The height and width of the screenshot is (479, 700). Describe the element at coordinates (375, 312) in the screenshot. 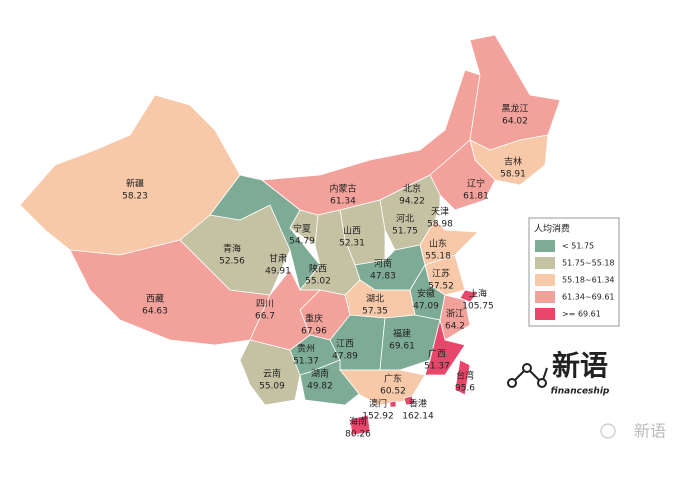

I see `region-value: 57.35` at that location.